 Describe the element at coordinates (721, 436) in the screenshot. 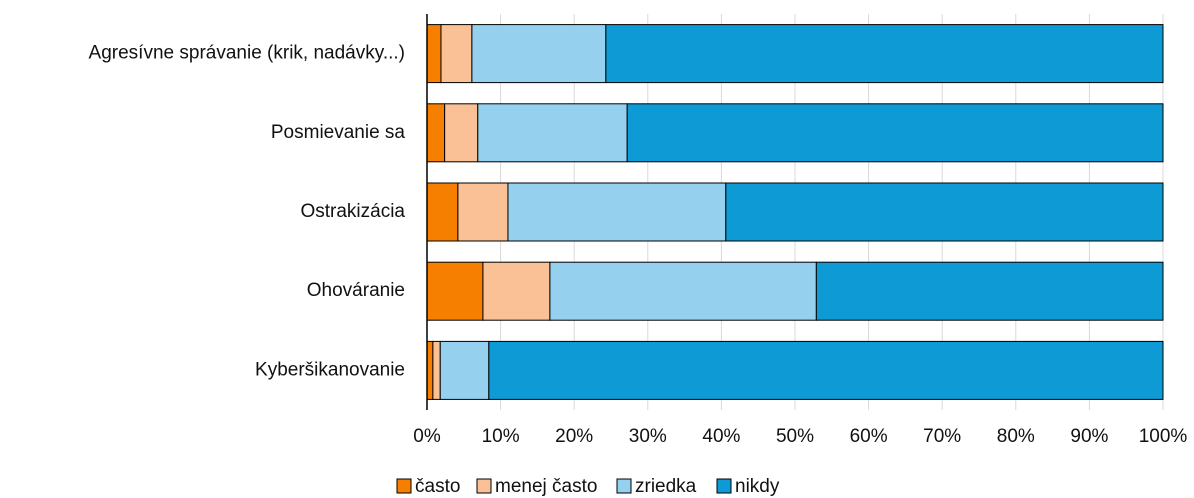

I see `x-tick-label: 40%` at that location.